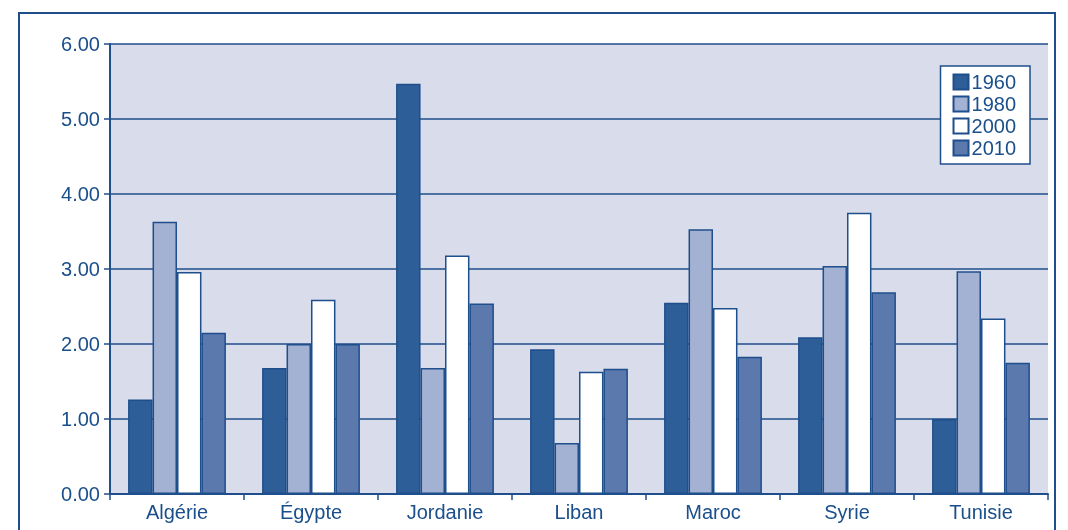 Image resolution: width=1068 pixels, height=530 pixels. I want to click on x-tick-label: Maroc, so click(713, 512).